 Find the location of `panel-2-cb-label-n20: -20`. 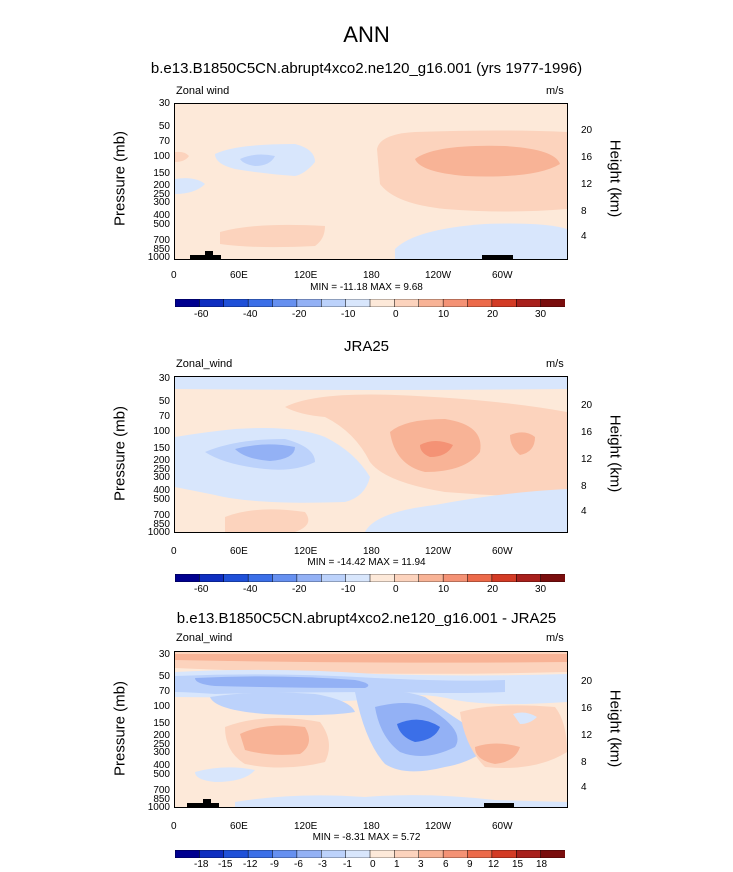

panel-2-cb-label-n20: -20 is located at coordinates (299, 589).